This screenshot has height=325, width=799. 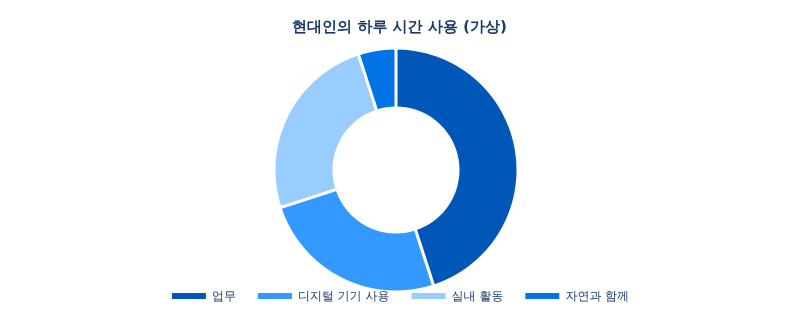 I want to click on chart-title: 현대인의 하루 시간 사용 (가상), so click(x=399, y=27).